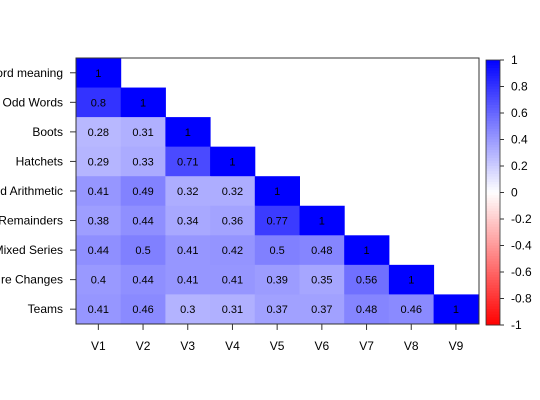 The height and width of the screenshot is (400, 540). I want to click on column-labels: V1 V2 V3 V4 V5 V6 V7 V8 V9, so click(277, 338).